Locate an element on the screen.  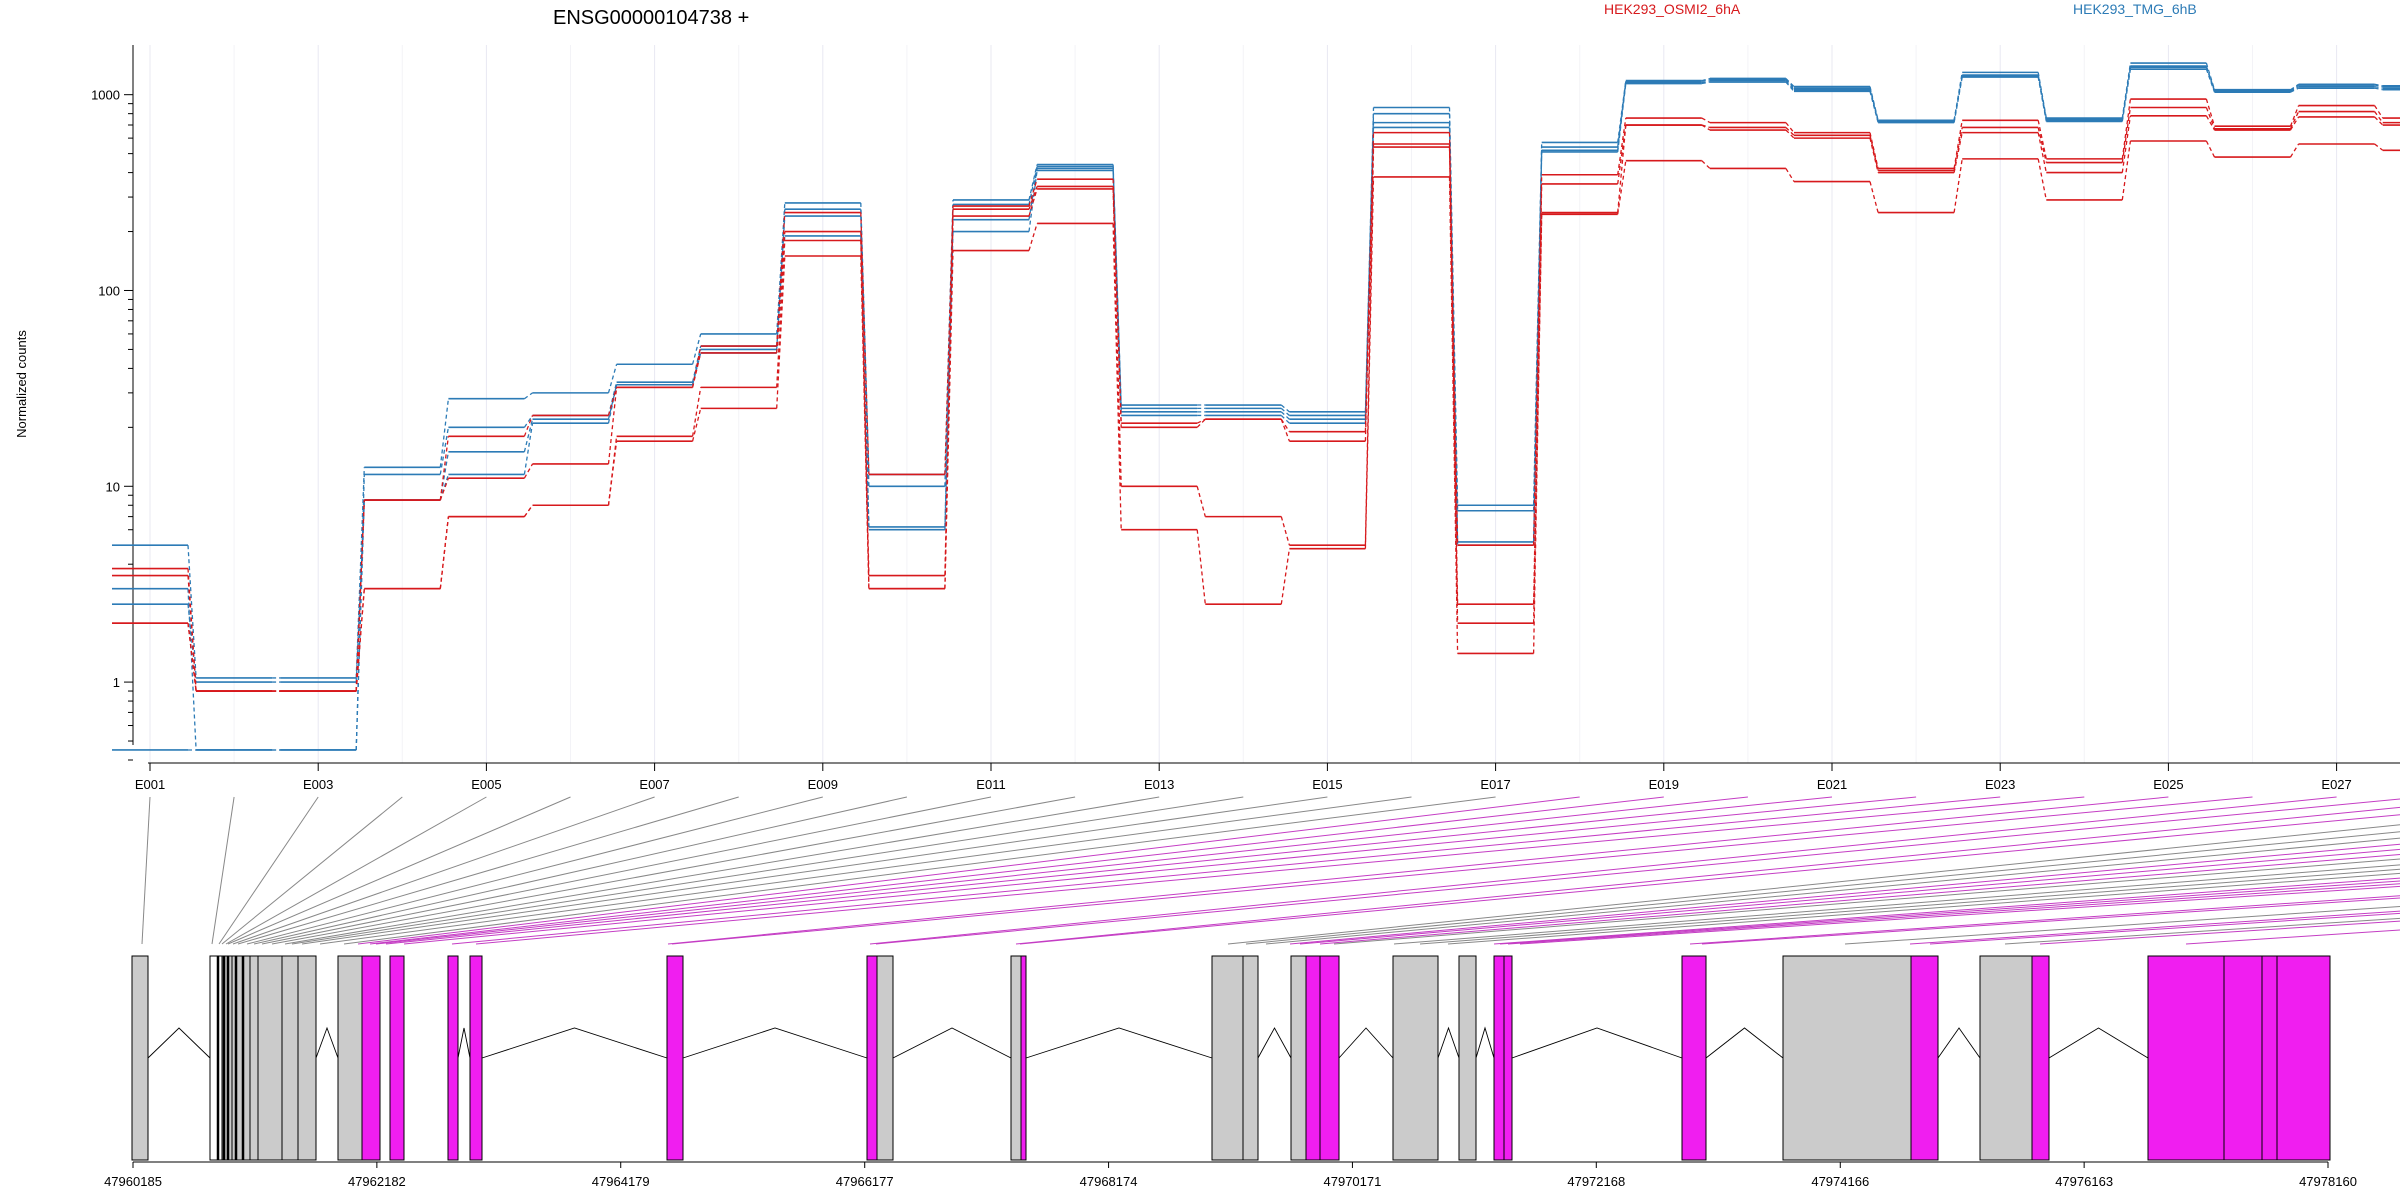
coordinate-label: 47966177 is located at coordinates (865, 1181).